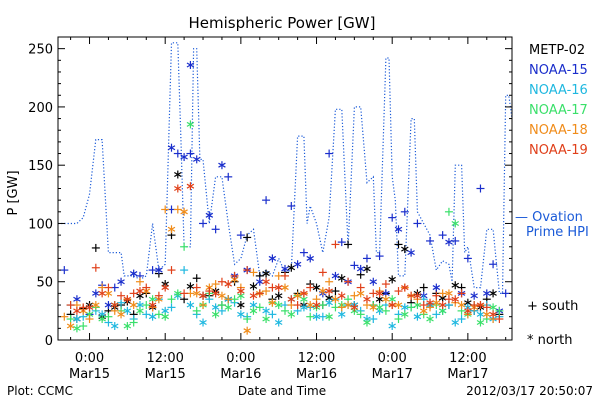  I want to click on footer-left: Plot: CCMC, so click(40, 391).